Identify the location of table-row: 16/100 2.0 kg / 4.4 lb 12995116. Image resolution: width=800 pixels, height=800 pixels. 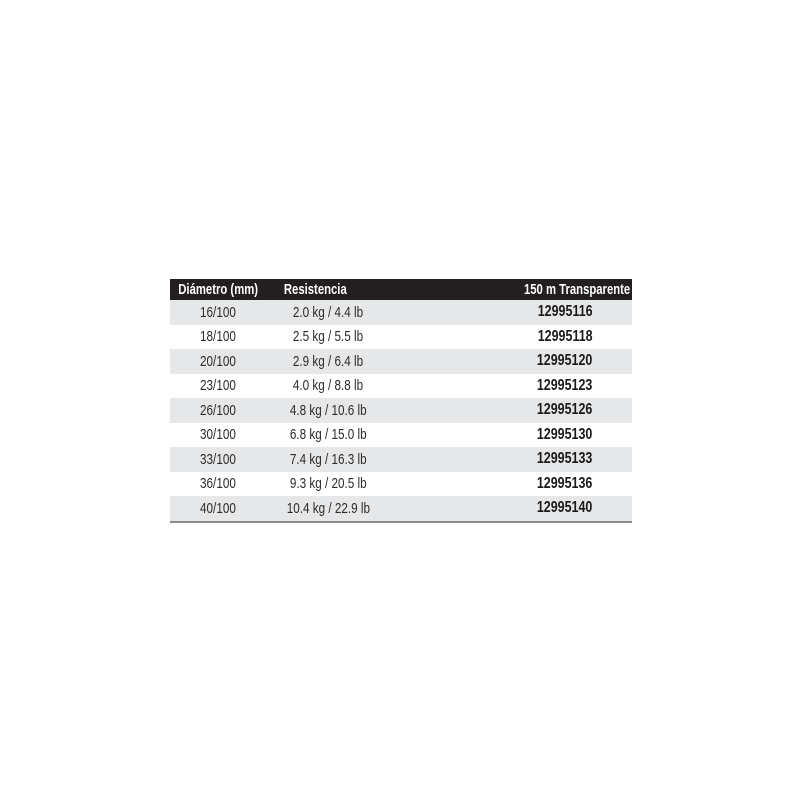
(401, 312).